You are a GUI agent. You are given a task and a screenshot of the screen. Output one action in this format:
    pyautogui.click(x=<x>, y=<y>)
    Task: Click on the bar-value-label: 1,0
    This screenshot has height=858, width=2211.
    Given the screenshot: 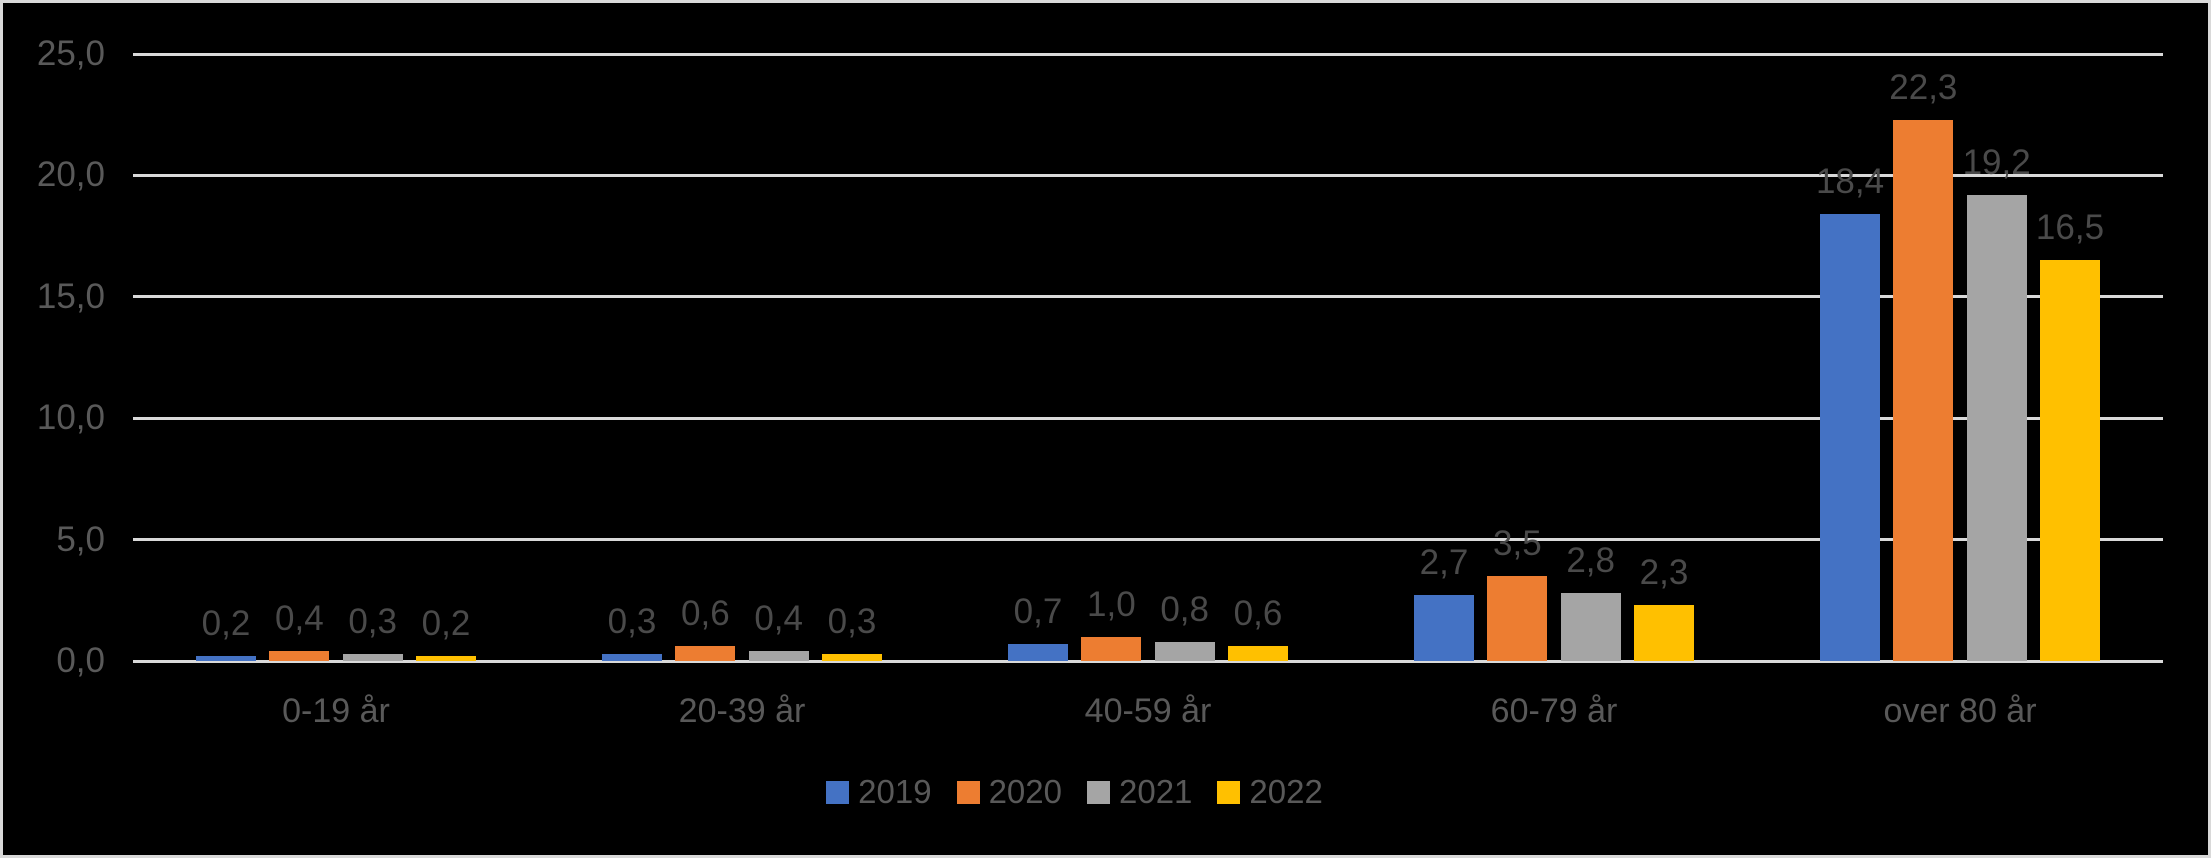 What is the action you would take?
    pyautogui.click(x=1111, y=604)
    